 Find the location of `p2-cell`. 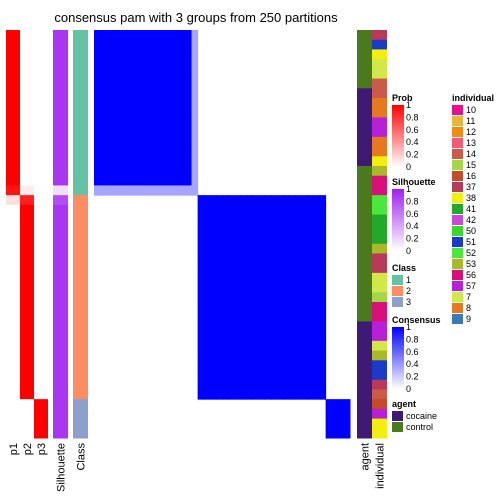

p2-cell is located at coordinates (27, 44).